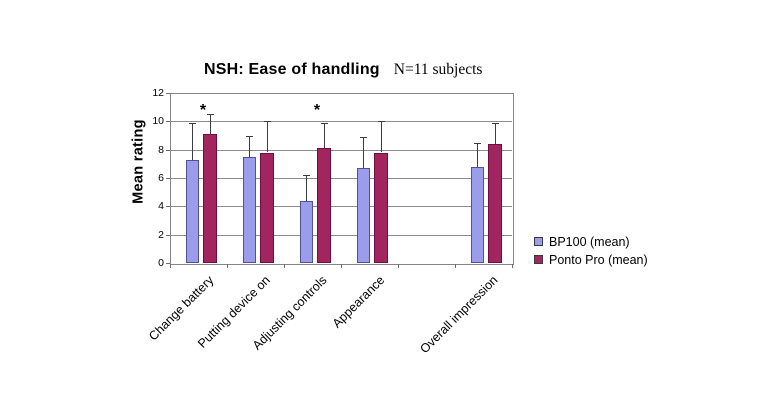  I want to click on chart-subtitle: N=11 subjects, so click(438, 69).